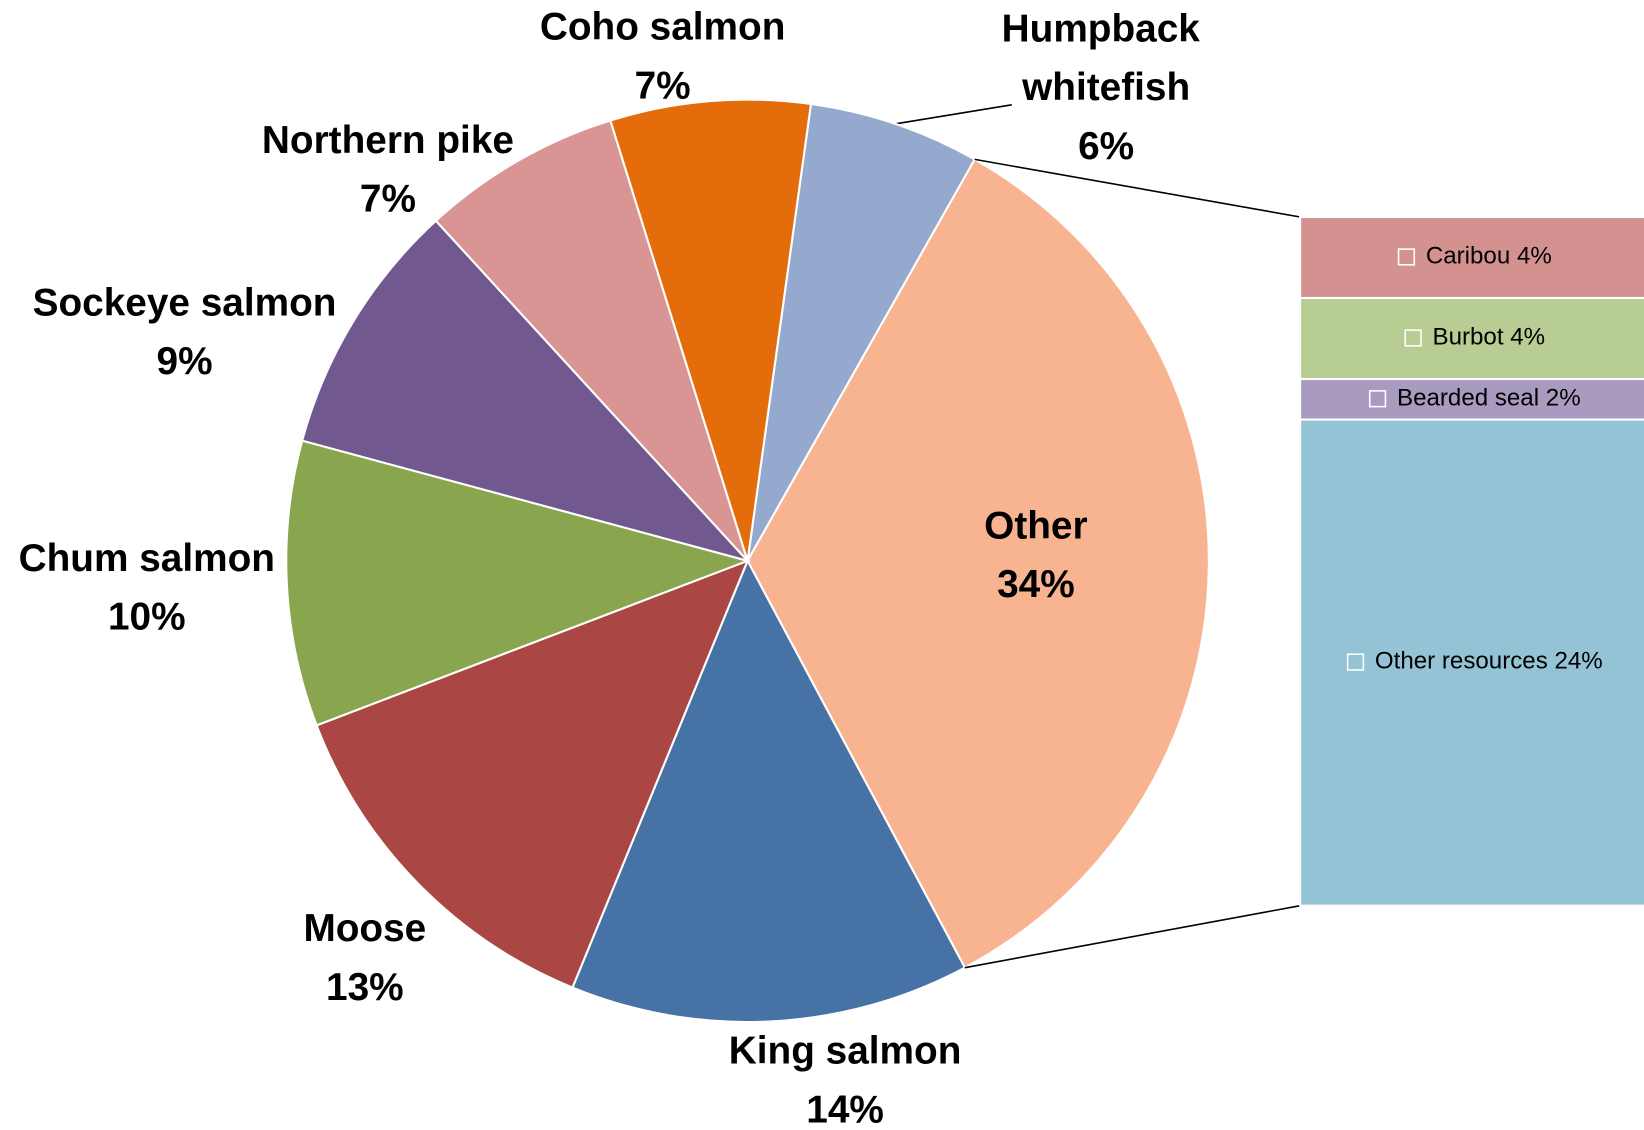 This screenshot has width=1644, height=1130. What do you see at coordinates (147, 558) in the screenshot?
I see `slice-label: Chum salmon` at bounding box center [147, 558].